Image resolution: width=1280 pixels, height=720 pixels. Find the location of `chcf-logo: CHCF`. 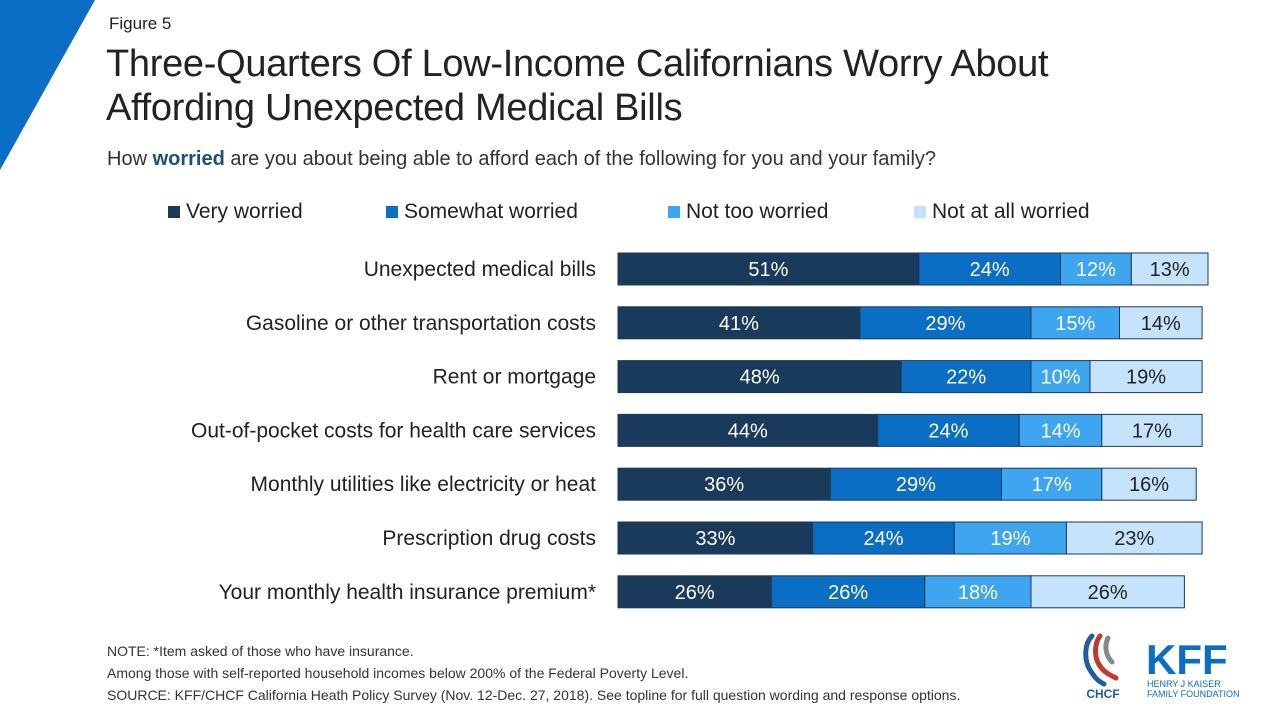

chcf-logo: CHCF is located at coordinates (1101, 667).